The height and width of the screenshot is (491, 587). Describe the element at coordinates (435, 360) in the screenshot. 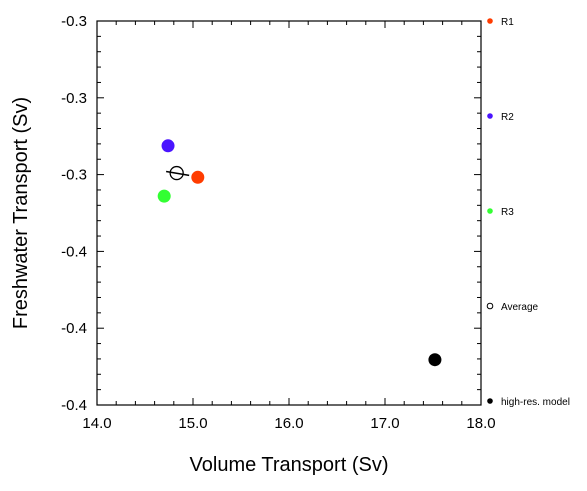

I see `data-point-high-res-model` at that location.